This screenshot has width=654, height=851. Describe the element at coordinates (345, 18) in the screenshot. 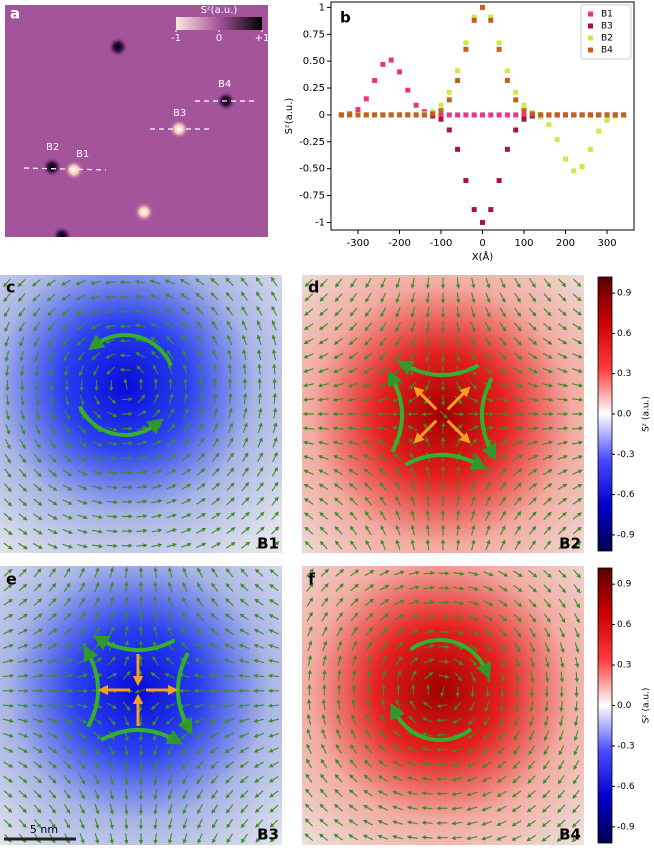

I see `panel-label: b` at that location.